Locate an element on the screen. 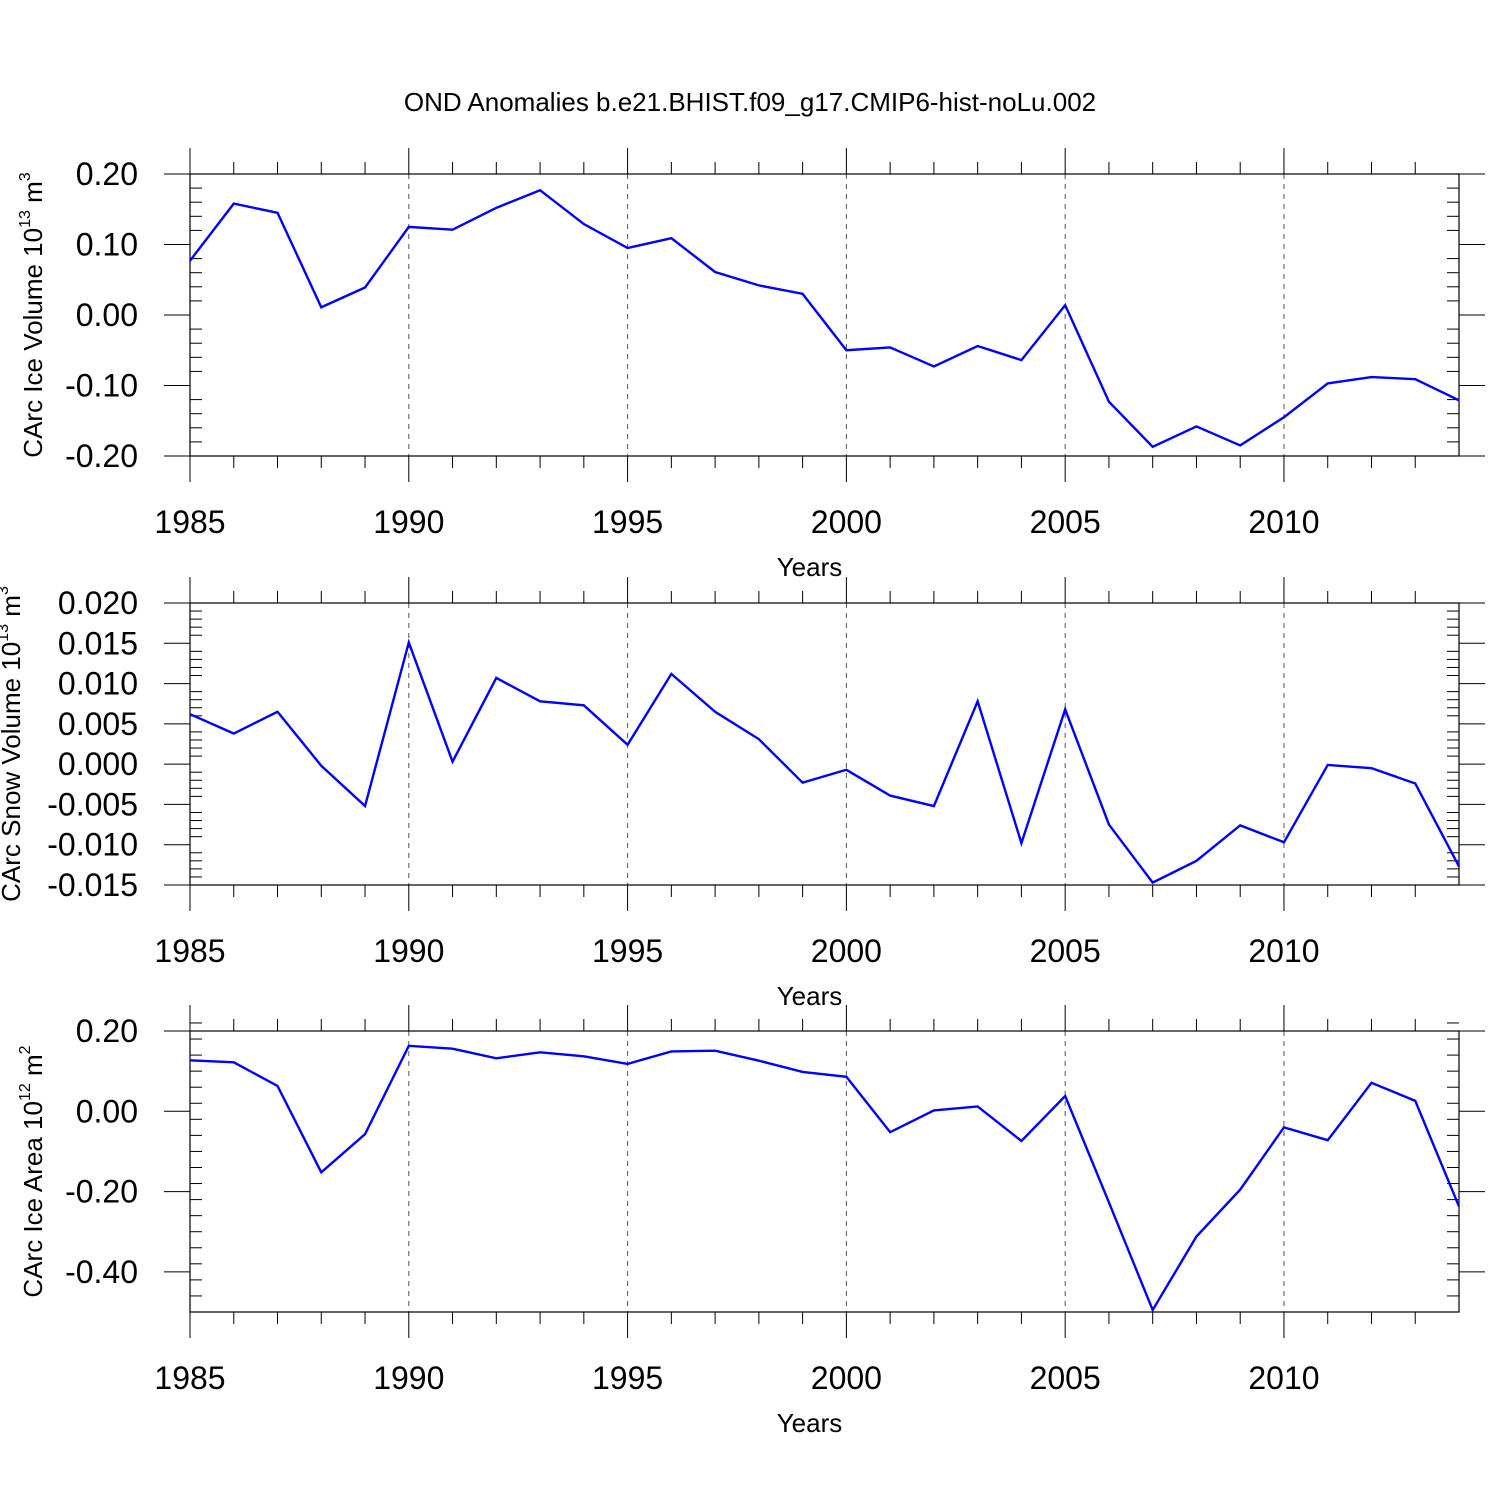  y-axis-label-part: CArc Snow Volume 10 is located at coordinates (13, 772).